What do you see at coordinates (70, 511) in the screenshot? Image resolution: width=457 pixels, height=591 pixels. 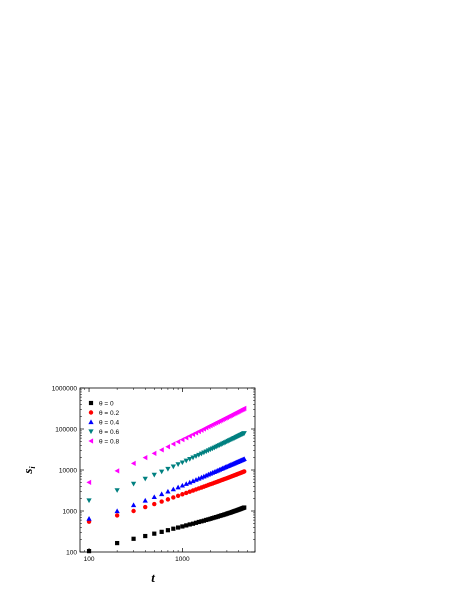 I see `y-tick-label: 1000` at bounding box center [70, 511].